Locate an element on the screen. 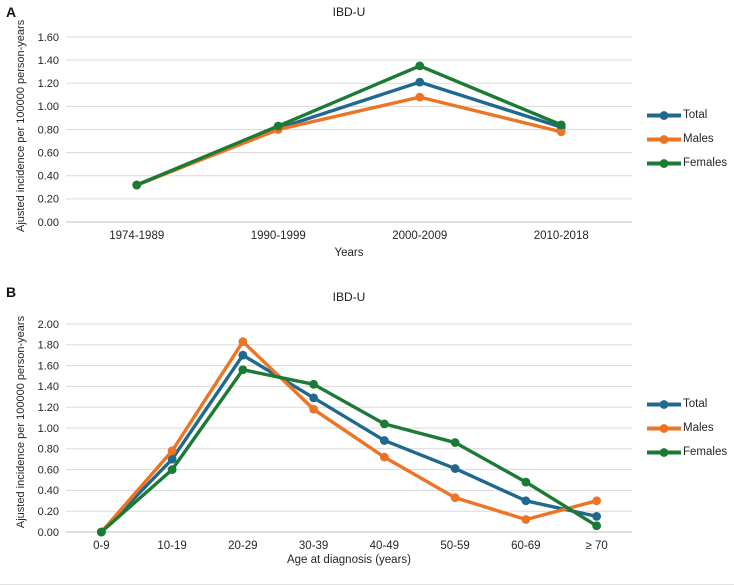  x-tick-label: 10-19 is located at coordinates (171, 546).